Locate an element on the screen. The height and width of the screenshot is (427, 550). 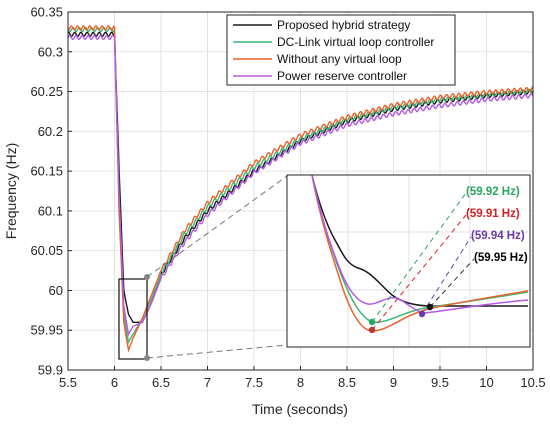
x-tick-label-6: 8.5 is located at coordinates (347, 382).